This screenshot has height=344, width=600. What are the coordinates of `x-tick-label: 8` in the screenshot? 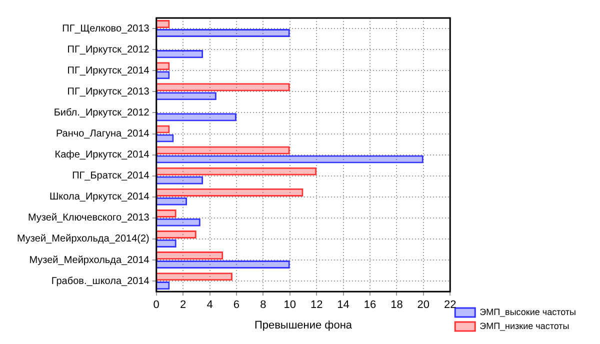 It's located at (263, 305).